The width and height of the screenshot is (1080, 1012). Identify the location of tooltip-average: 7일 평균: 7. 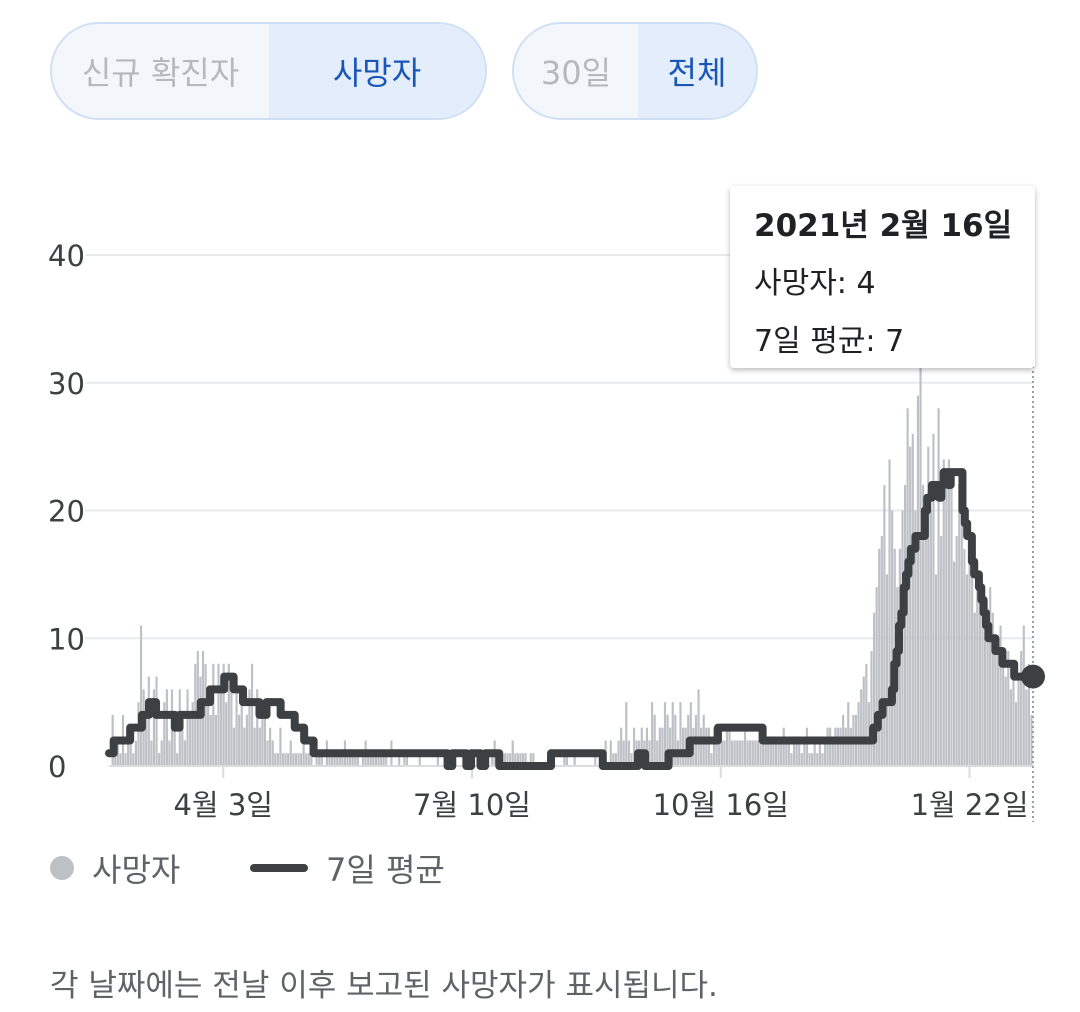
(829, 341).